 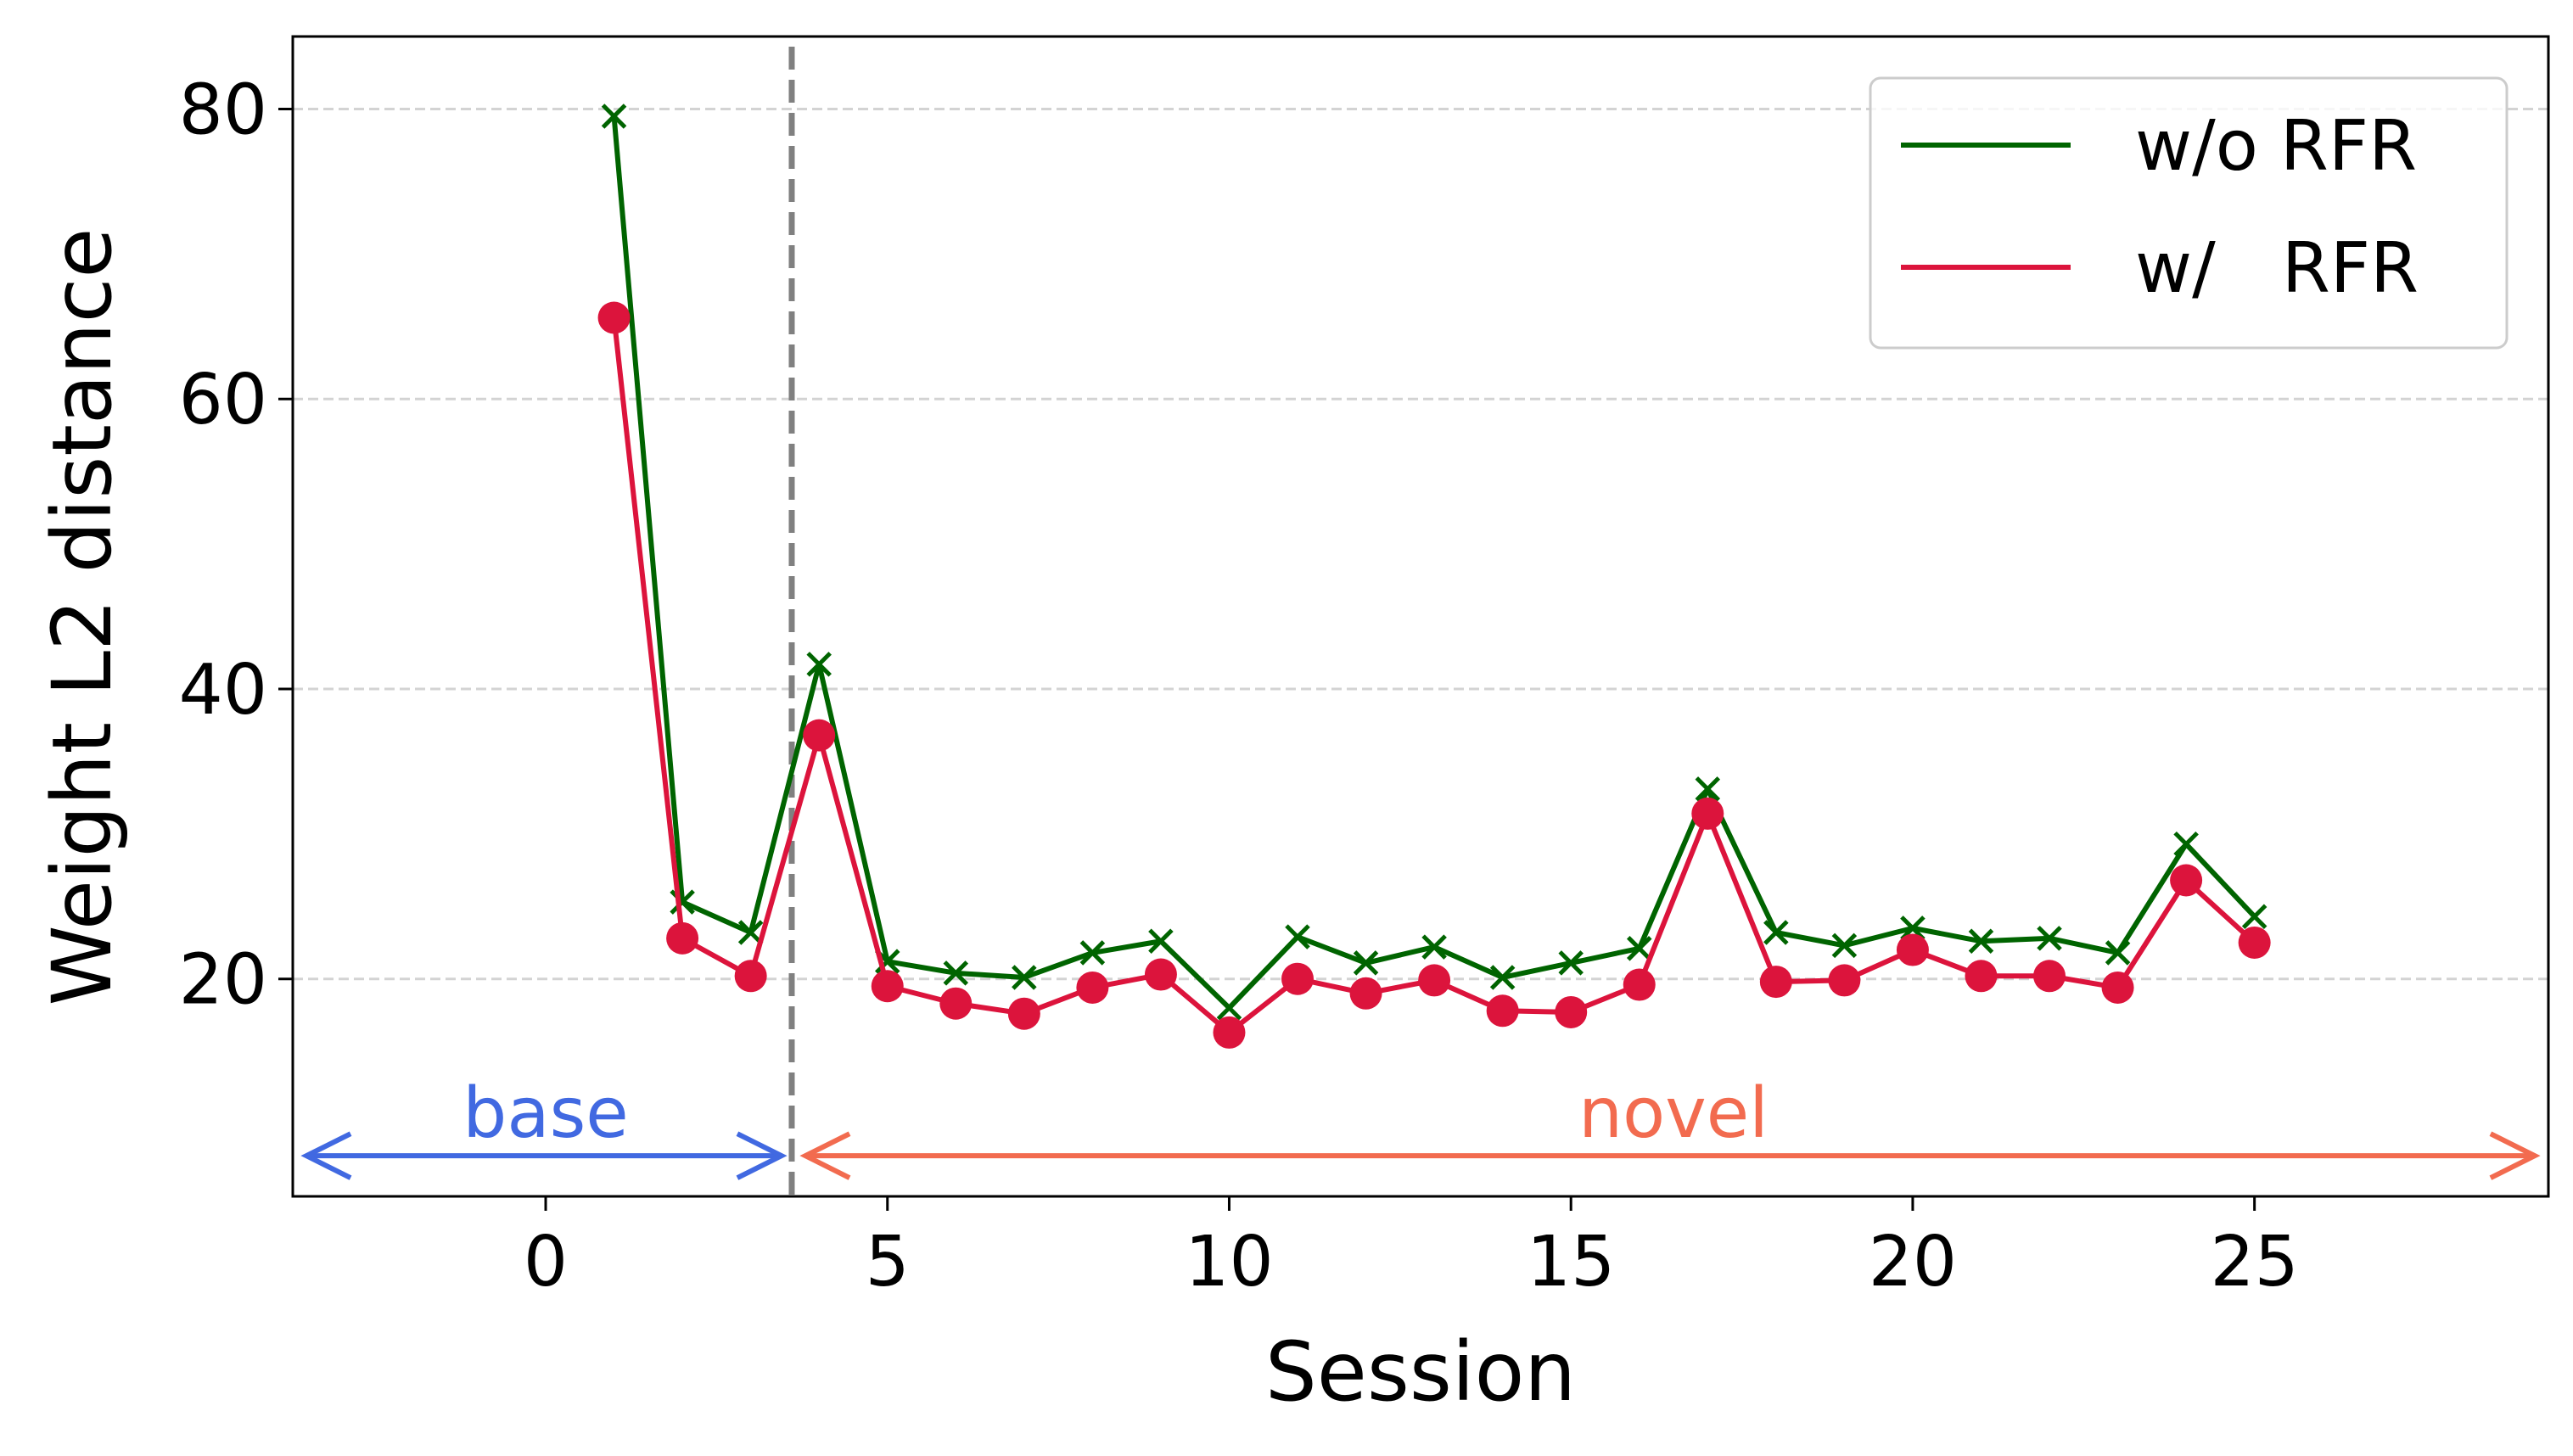 What do you see at coordinates (546, 1262) in the screenshot?
I see `x-tick-label: 0` at bounding box center [546, 1262].